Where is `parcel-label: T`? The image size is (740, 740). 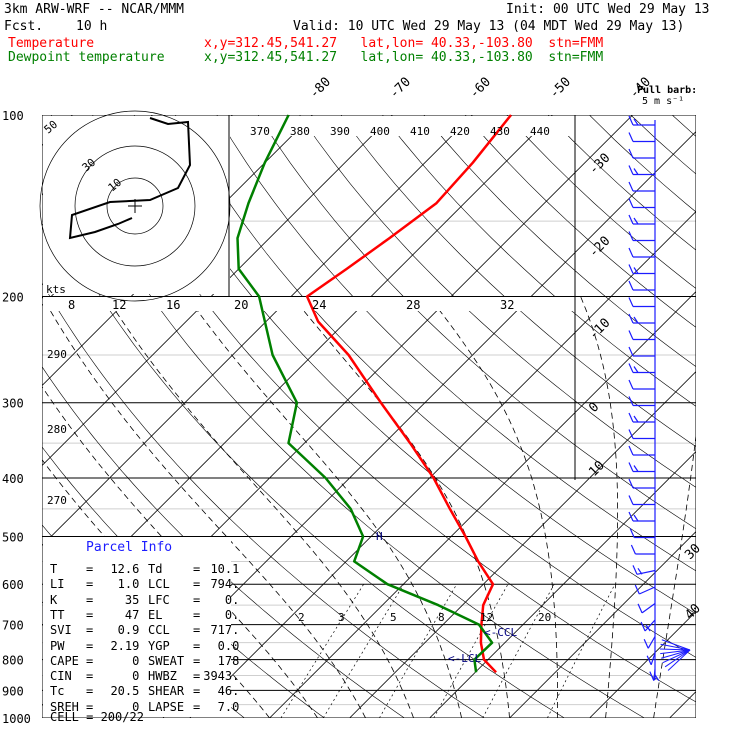
parcel-label: T is located at coordinates (54, 569).